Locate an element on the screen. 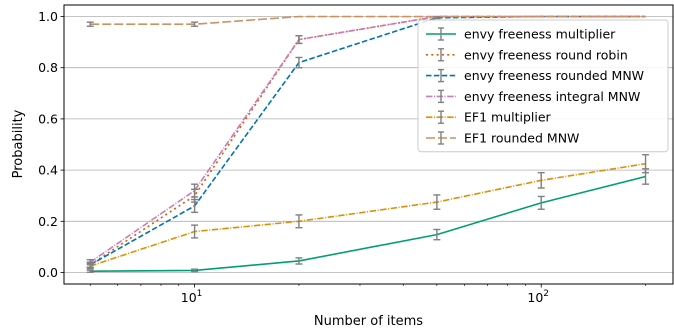 The height and width of the screenshot is (333, 674). y-tick-label: 0.2 is located at coordinates (48, 221).